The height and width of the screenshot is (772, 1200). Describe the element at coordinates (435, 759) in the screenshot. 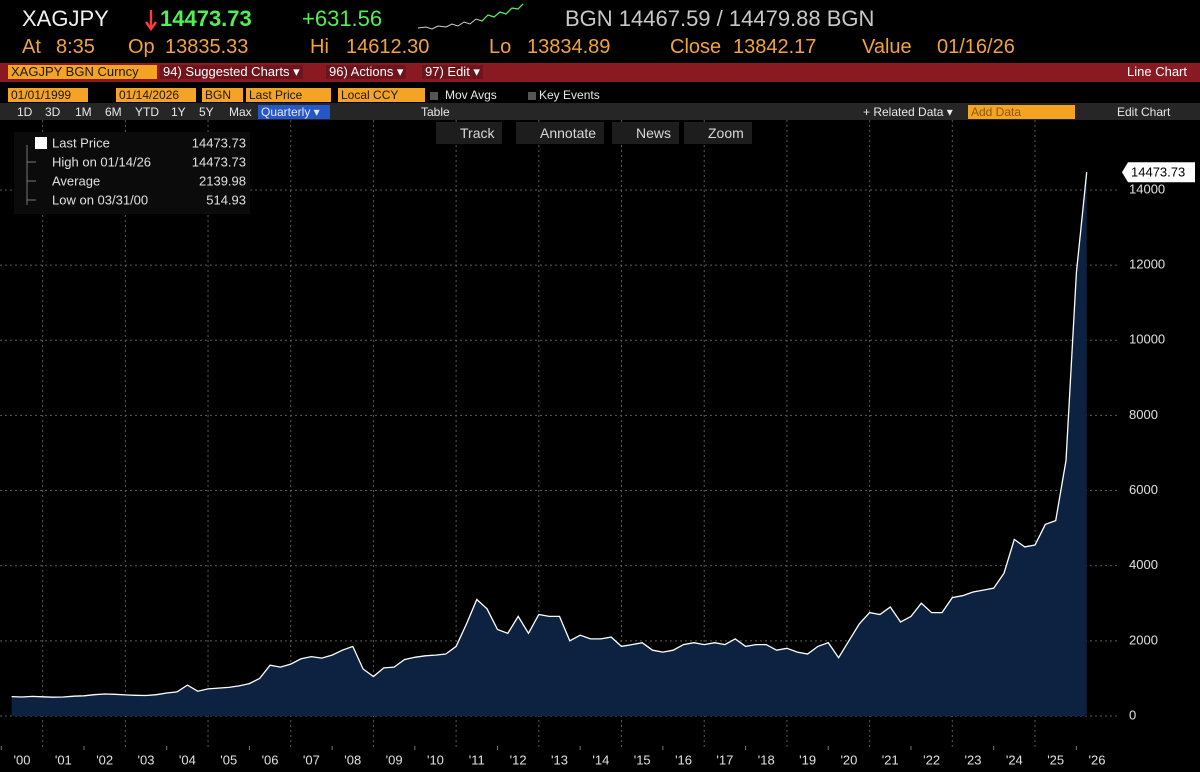

I see `x-tick-label: '10` at that location.